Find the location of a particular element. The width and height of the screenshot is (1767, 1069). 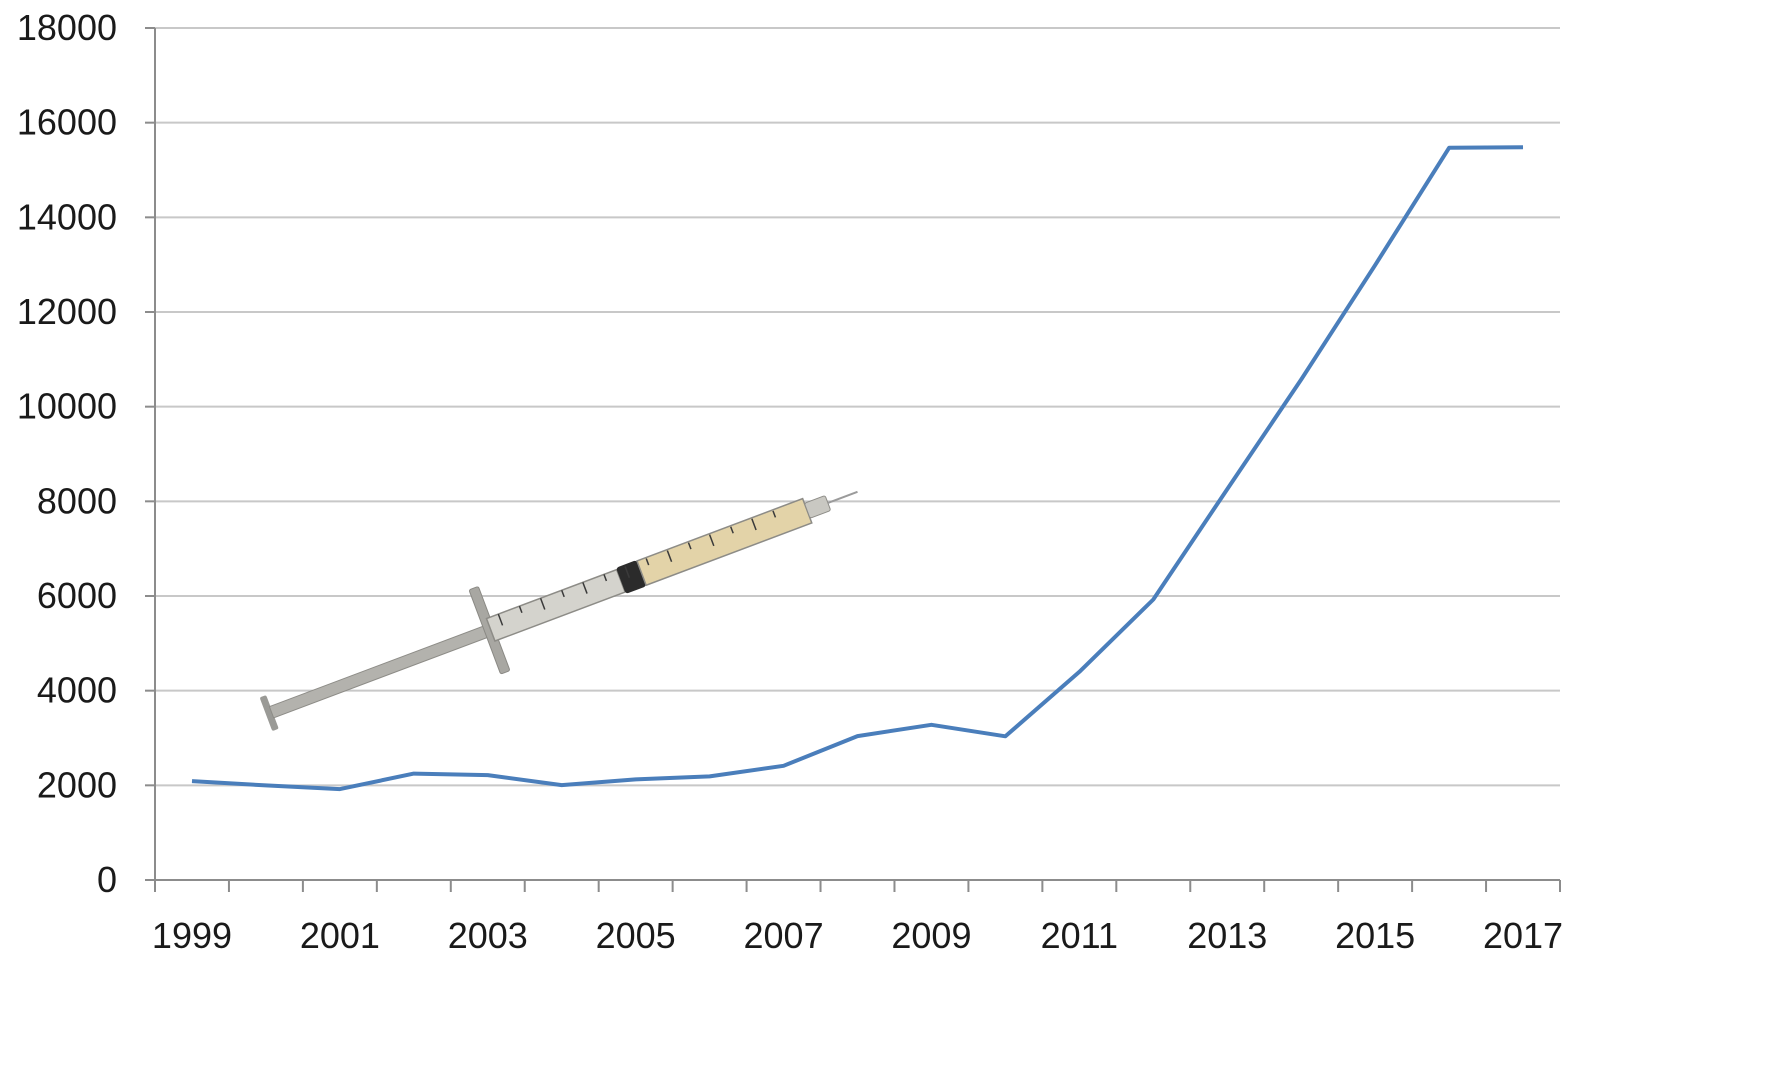

syringe-stopper is located at coordinates (631, 577).